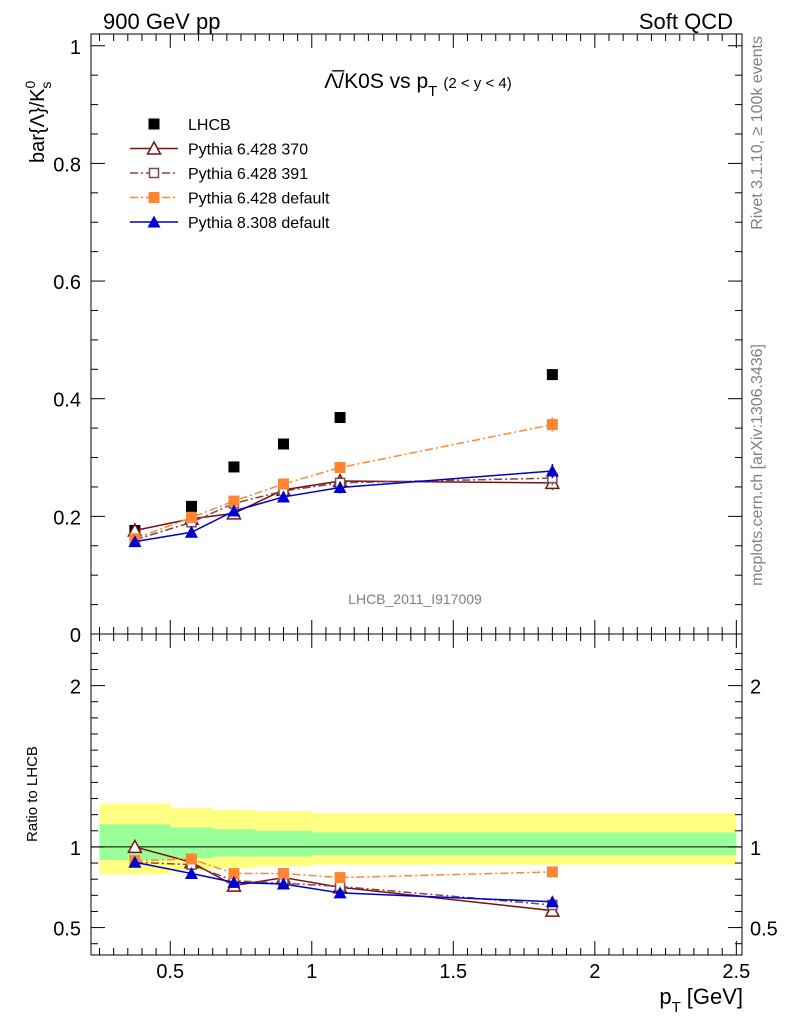 The width and height of the screenshot is (786, 1024). What do you see at coordinates (477, 83) in the screenshot?
I see `main-title-range: (2 < y < 4)` at bounding box center [477, 83].